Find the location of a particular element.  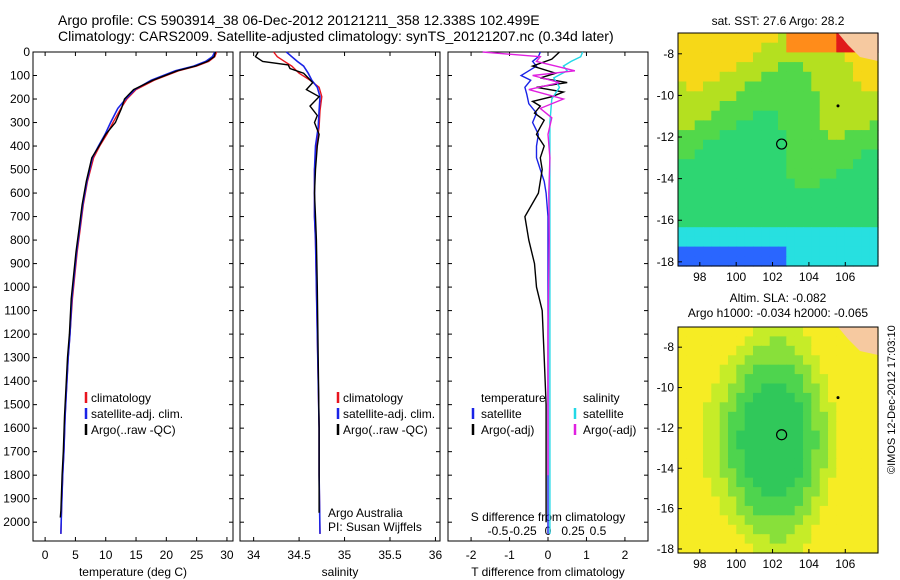

x-tick-label: 0 is located at coordinates (45, 555).